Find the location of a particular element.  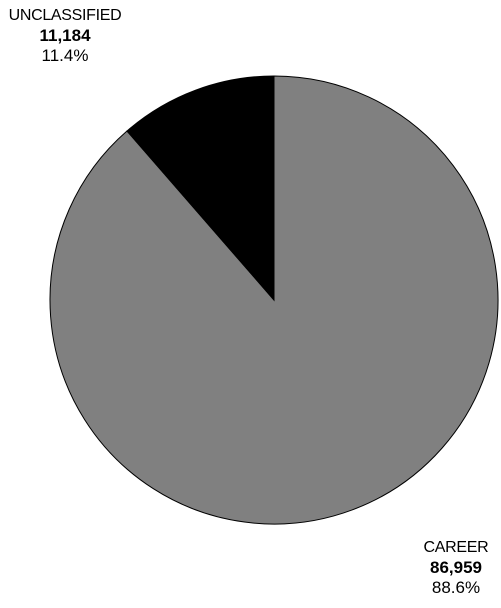

slice-value-unclassified: 11,184 is located at coordinates (65, 35).